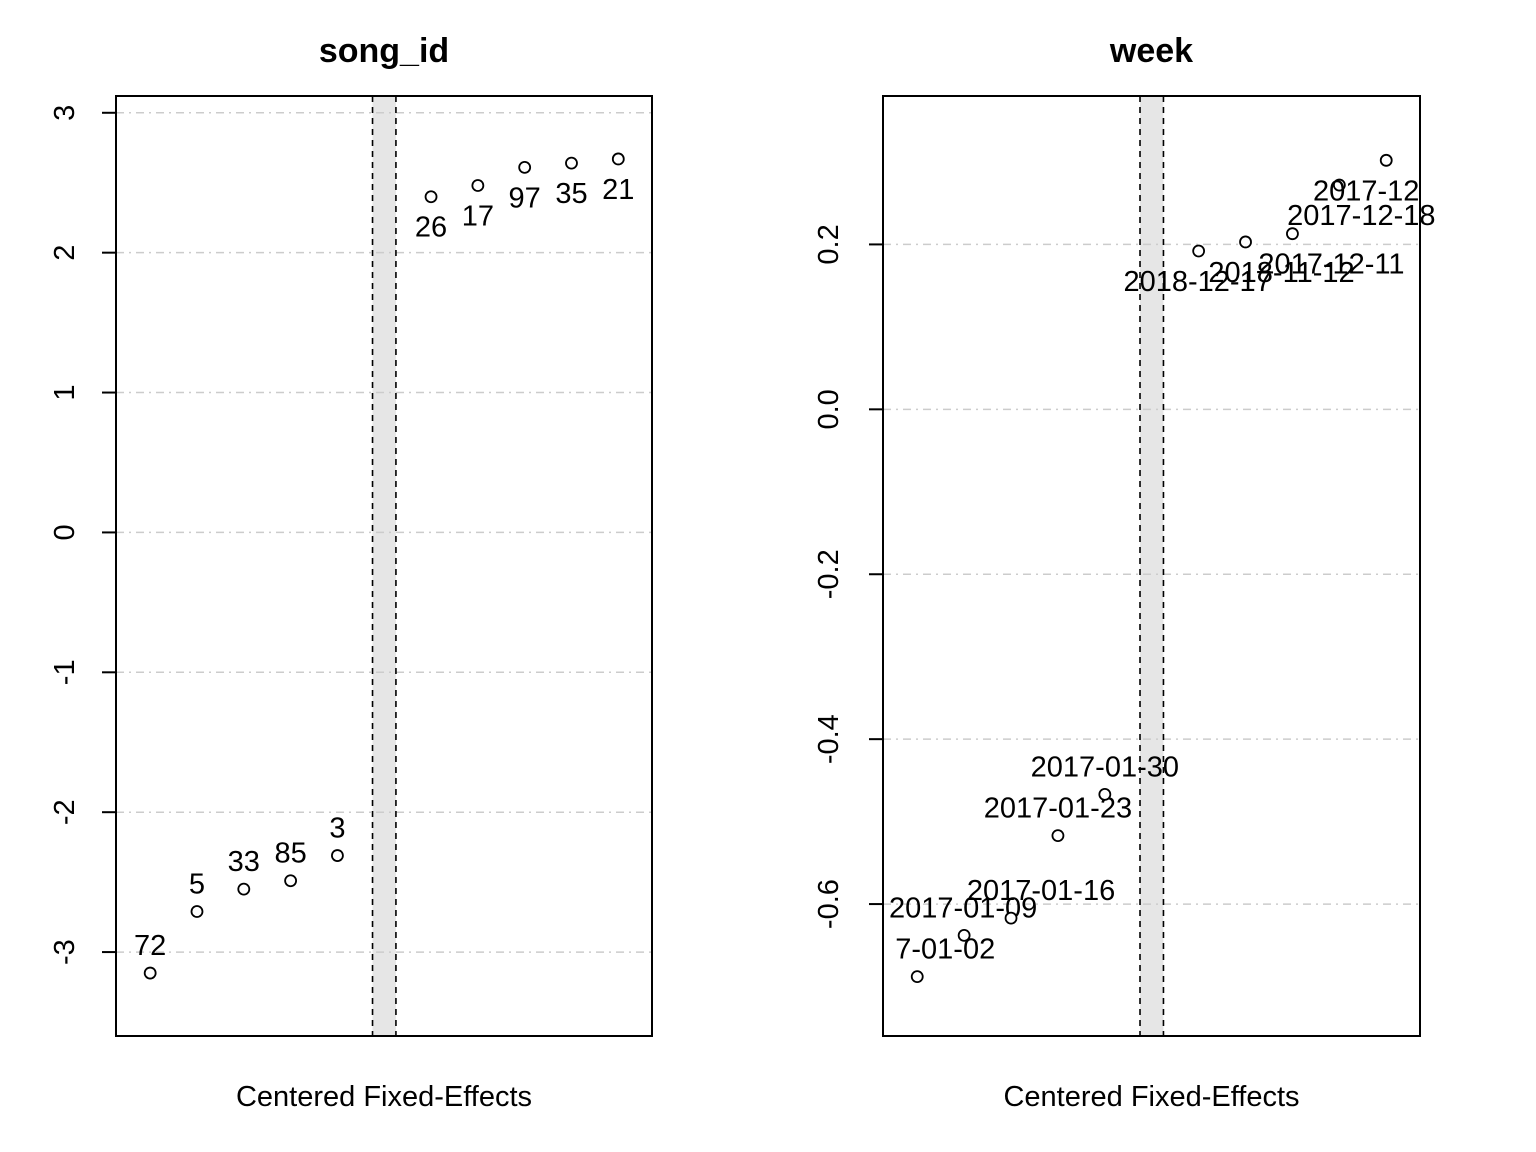 The width and height of the screenshot is (1536, 1152). Describe the element at coordinates (150, 946) in the screenshot. I see `song-id-point-label: 72` at that location.